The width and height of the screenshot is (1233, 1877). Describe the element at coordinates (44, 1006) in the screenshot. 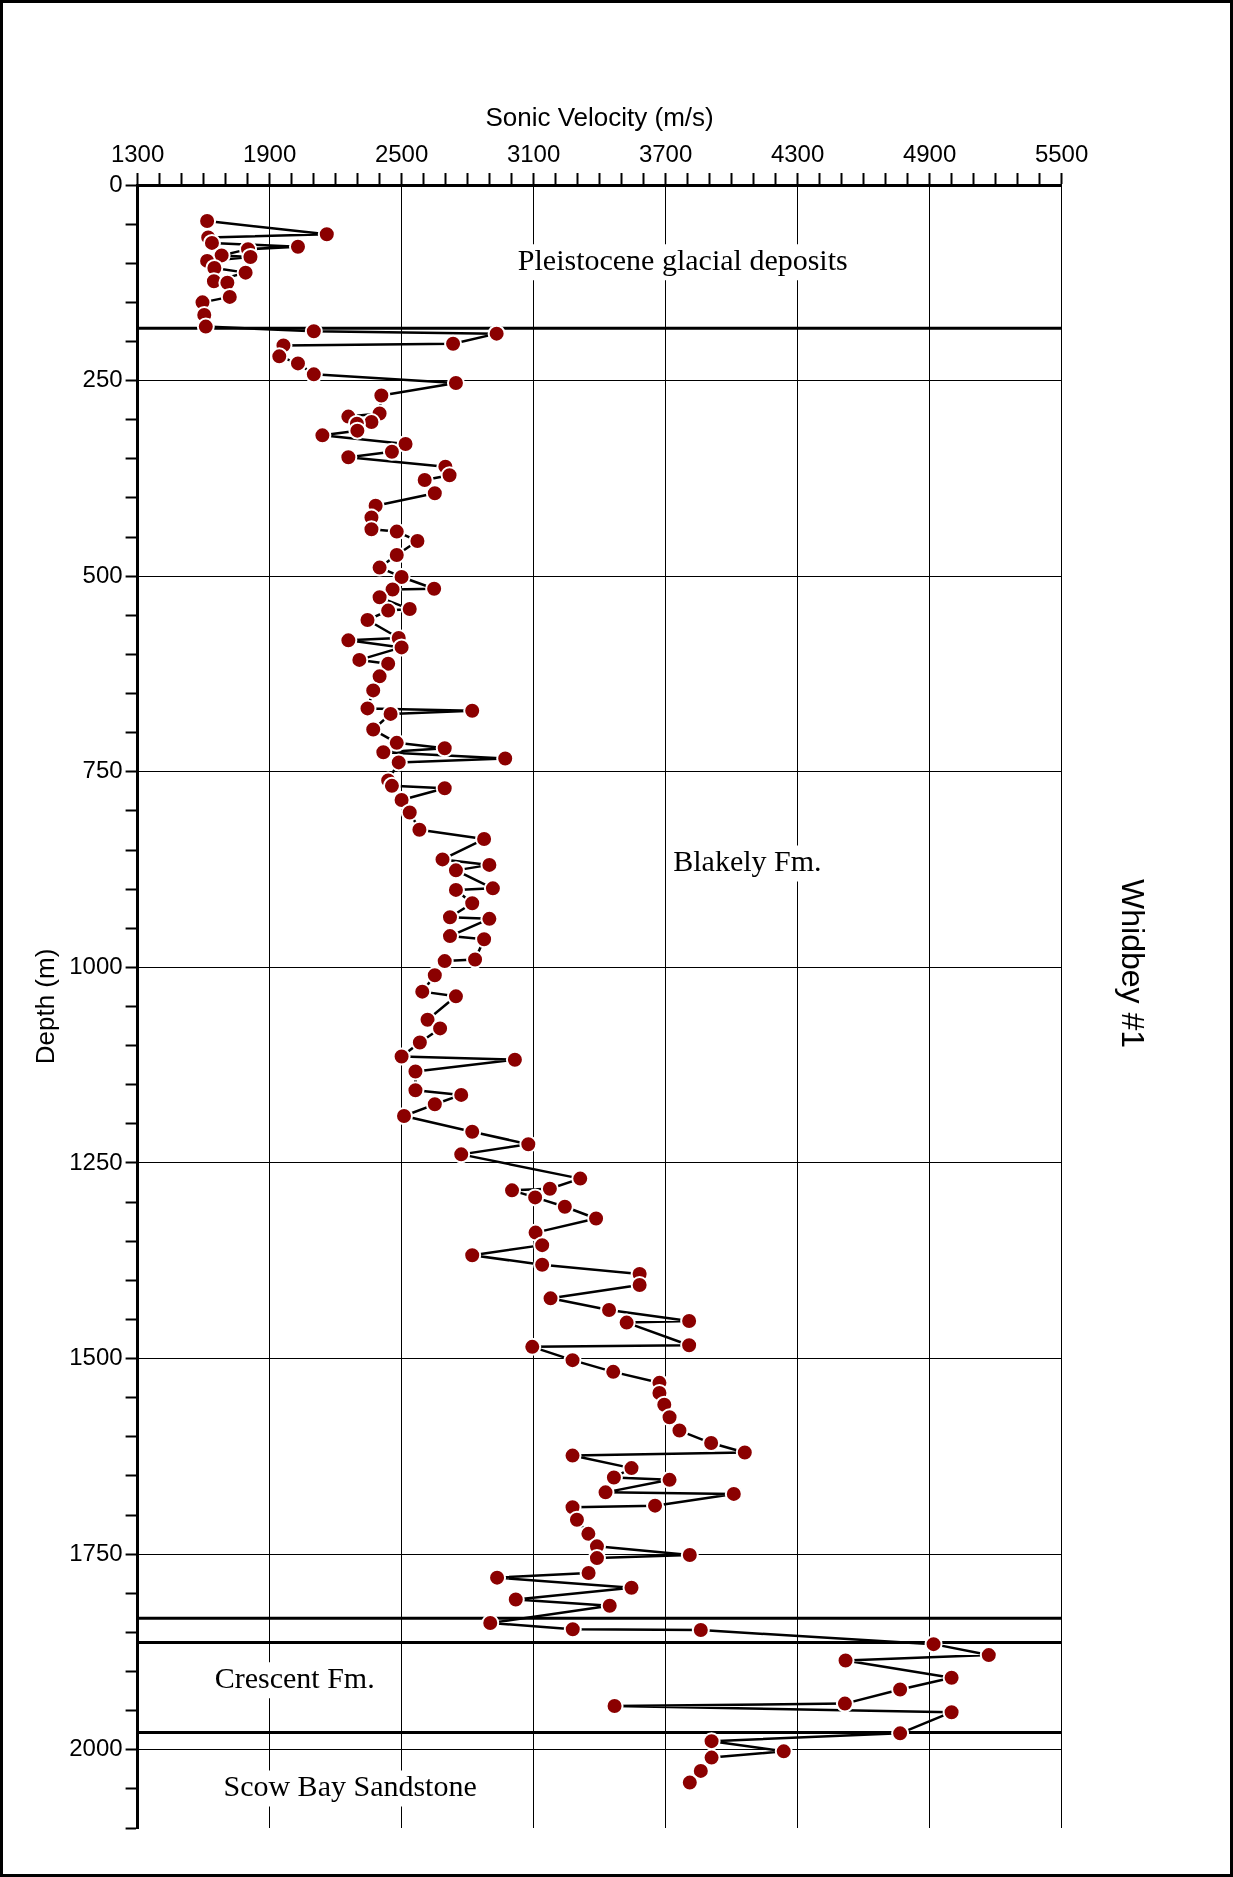

I see `y-axis-title: Depth (m)` at that location.